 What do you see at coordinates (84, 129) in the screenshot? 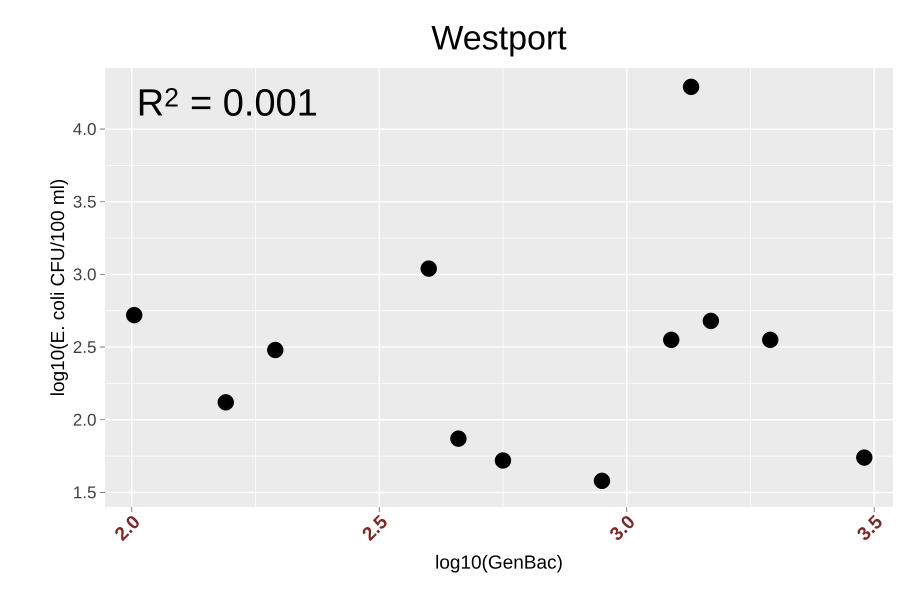
I see `y-tick-label: 4.0` at bounding box center [84, 129].